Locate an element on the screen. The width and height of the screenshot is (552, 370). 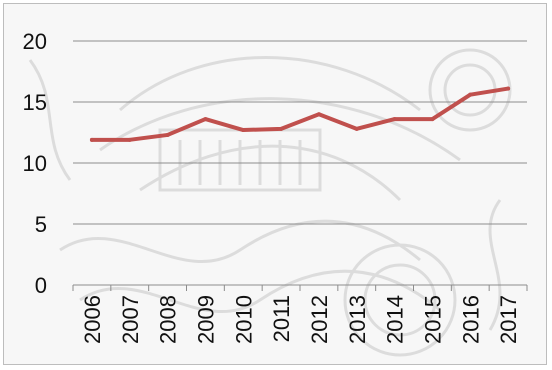
x-tick-label: 2010 is located at coordinates (243, 319).